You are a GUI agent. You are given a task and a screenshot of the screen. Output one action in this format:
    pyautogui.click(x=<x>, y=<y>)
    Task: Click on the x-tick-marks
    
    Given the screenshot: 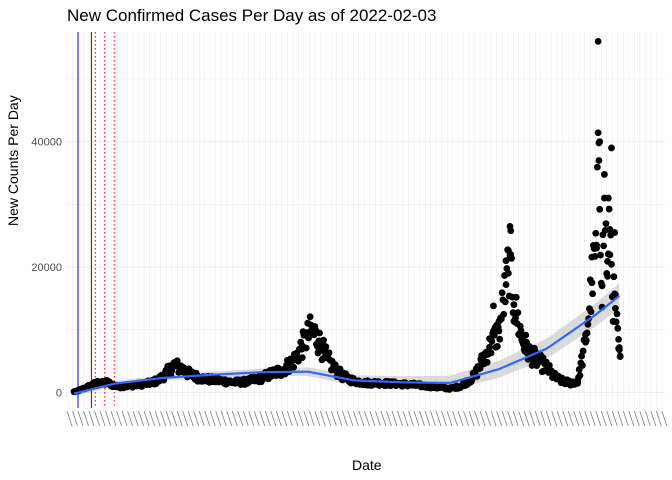 What is the action you would take?
    pyautogui.click(x=367, y=418)
    